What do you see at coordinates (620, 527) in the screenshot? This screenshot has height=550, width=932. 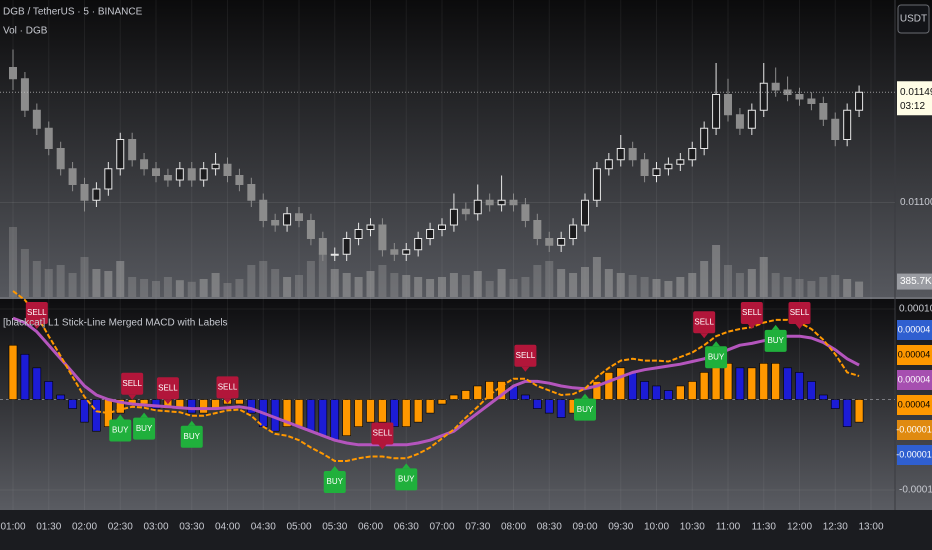 I see `x-tick-label: 09:30` at bounding box center [620, 527].